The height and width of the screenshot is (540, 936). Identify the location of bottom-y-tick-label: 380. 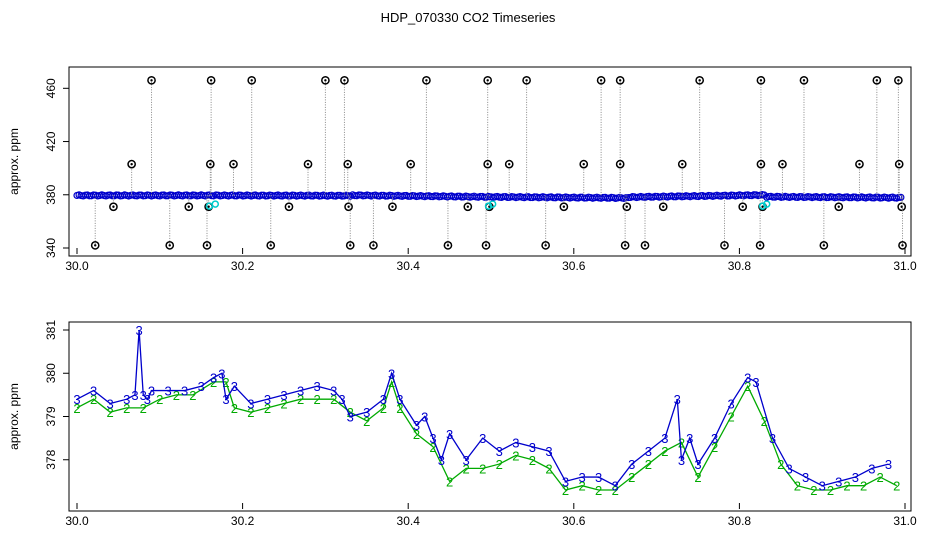
(51, 373).